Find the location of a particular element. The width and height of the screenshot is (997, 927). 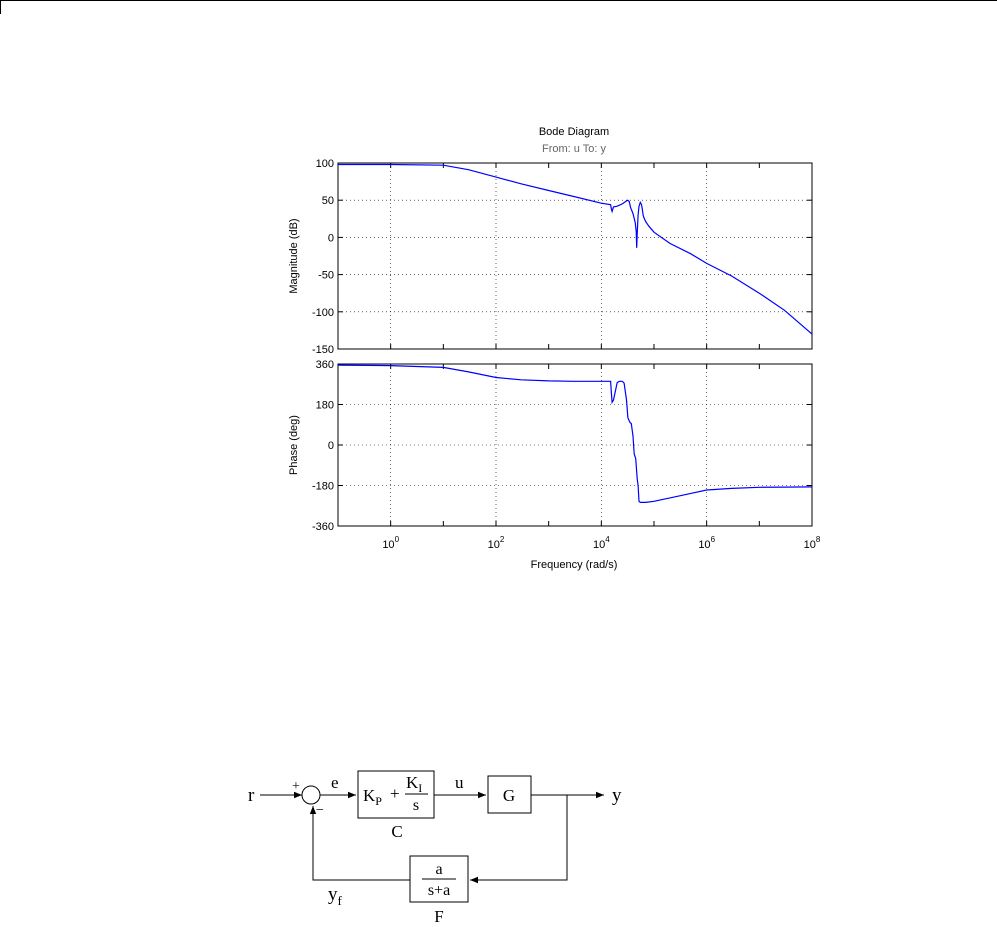

chart-title: Bode Diagram is located at coordinates (574, 132).